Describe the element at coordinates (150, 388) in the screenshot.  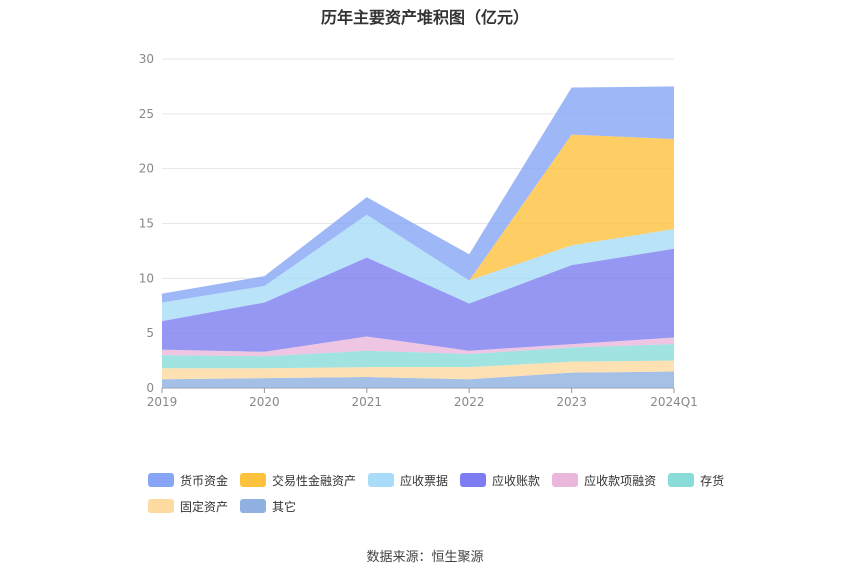
I see `y-tick-label: 0` at that location.